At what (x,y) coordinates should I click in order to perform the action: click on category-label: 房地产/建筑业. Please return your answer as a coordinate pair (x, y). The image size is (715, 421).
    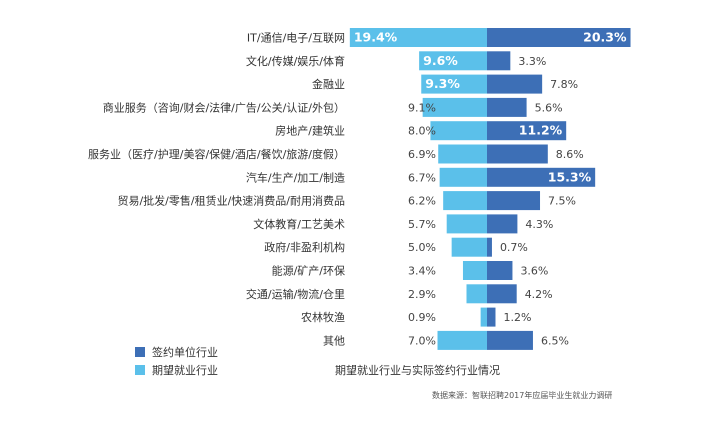
    Looking at the image, I should click on (310, 131).